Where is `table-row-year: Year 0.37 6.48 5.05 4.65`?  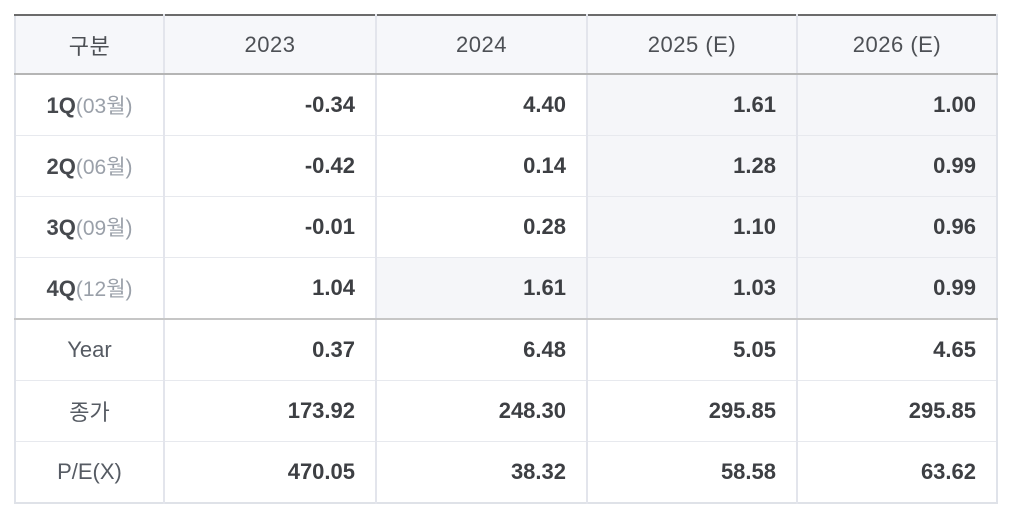 table-row-year: Year 0.37 6.48 5.05 4.65 is located at coordinates (506, 350).